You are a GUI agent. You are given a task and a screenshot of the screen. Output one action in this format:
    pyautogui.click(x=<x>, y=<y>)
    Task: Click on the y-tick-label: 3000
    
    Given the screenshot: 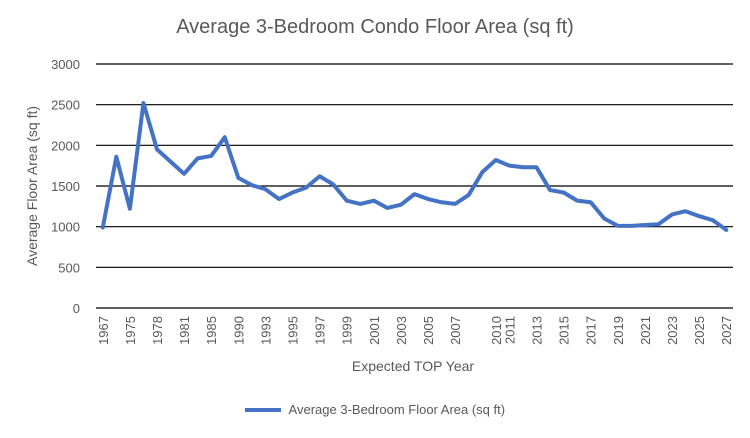 What is the action you would take?
    pyautogui.click(x=65, y=64)
    